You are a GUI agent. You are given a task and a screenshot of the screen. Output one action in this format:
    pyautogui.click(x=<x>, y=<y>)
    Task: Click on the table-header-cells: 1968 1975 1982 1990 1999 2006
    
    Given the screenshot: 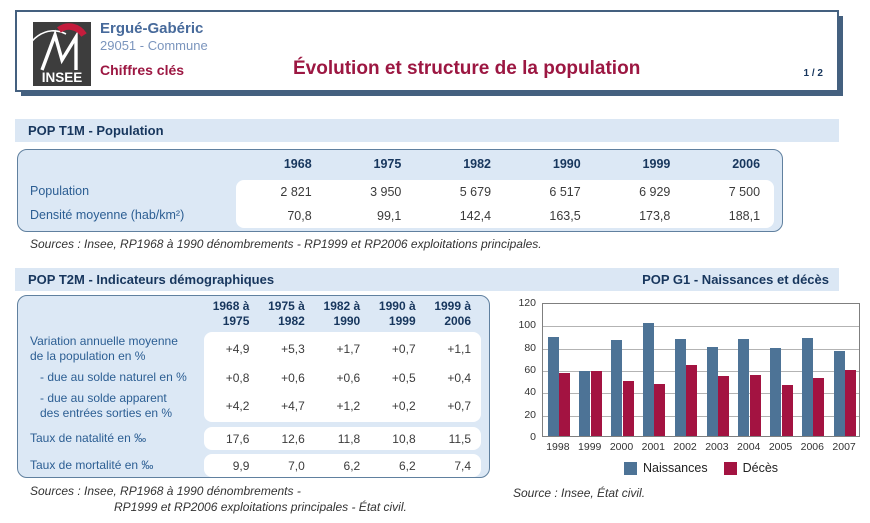 What is the action you would take?
    pyautogui.click(x=505, y=165)
    